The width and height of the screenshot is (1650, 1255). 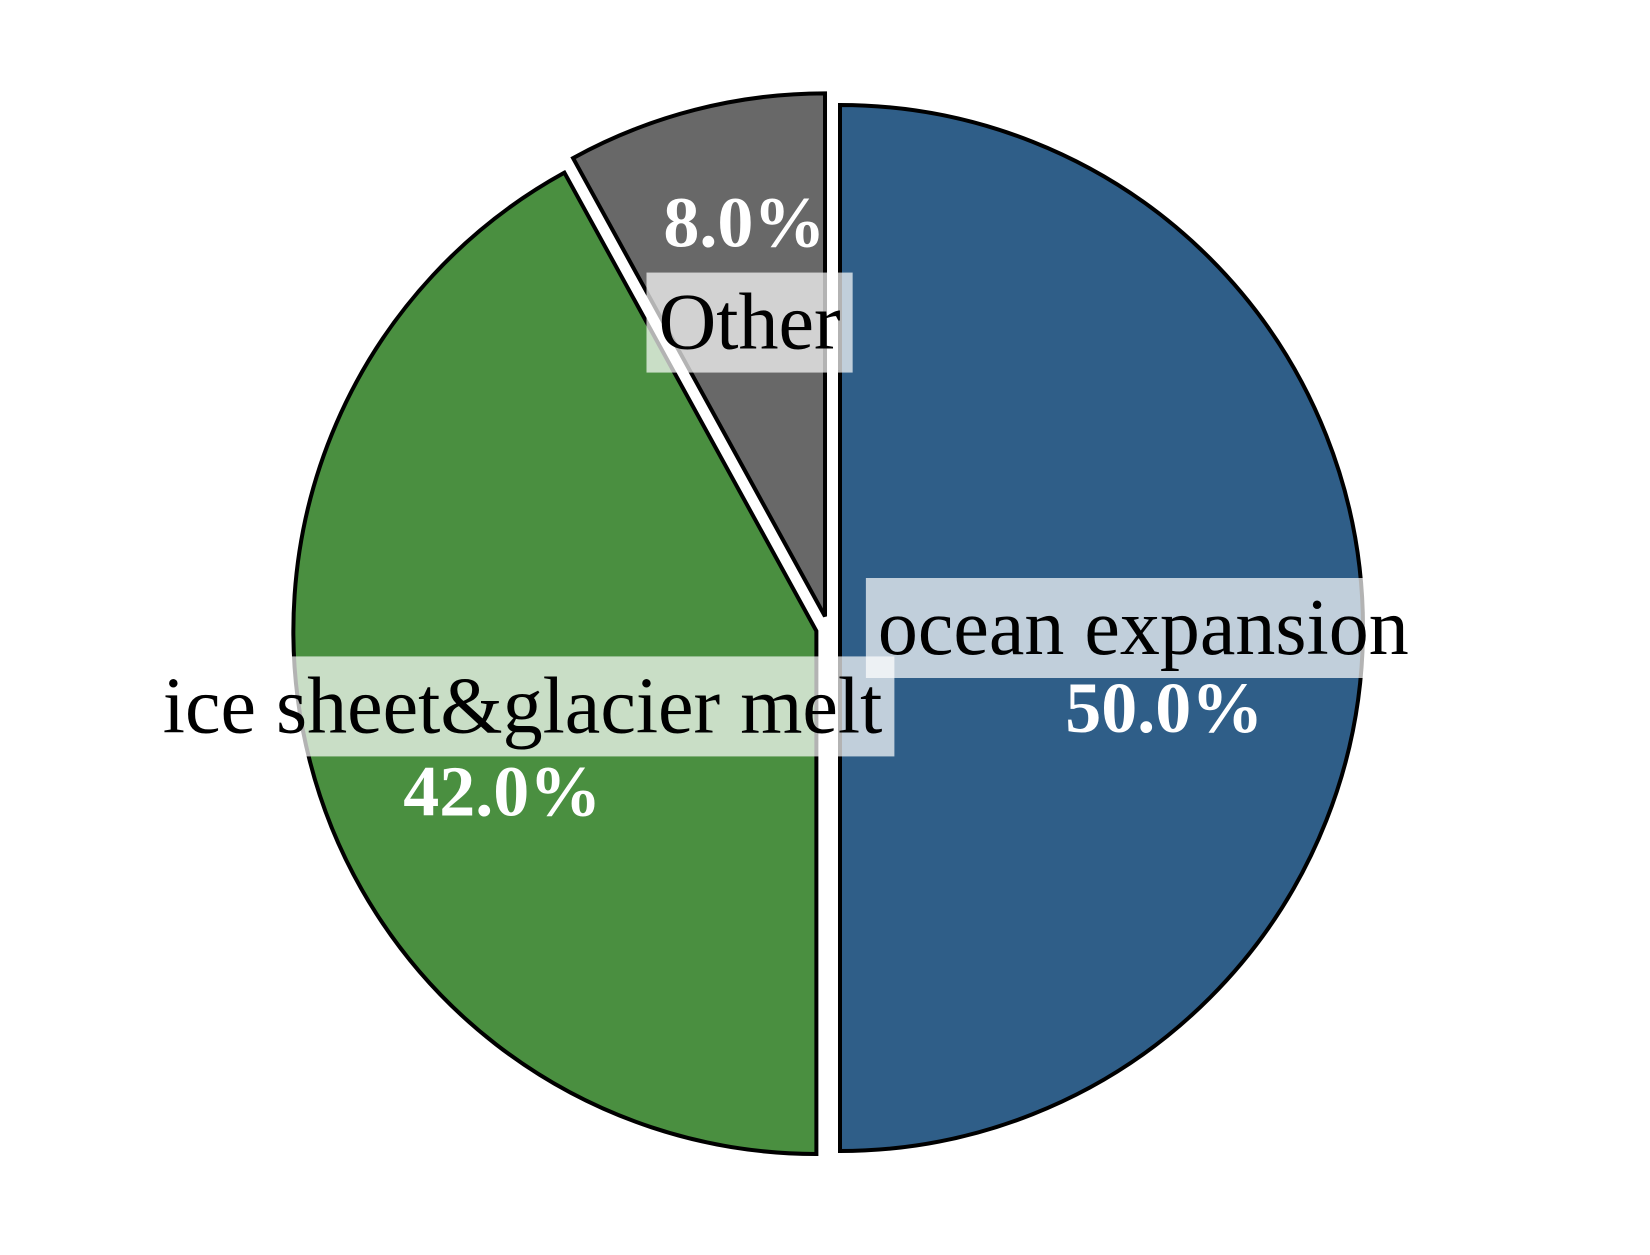 I want to click on category-label-other: Other, so click(x=750, y=323).